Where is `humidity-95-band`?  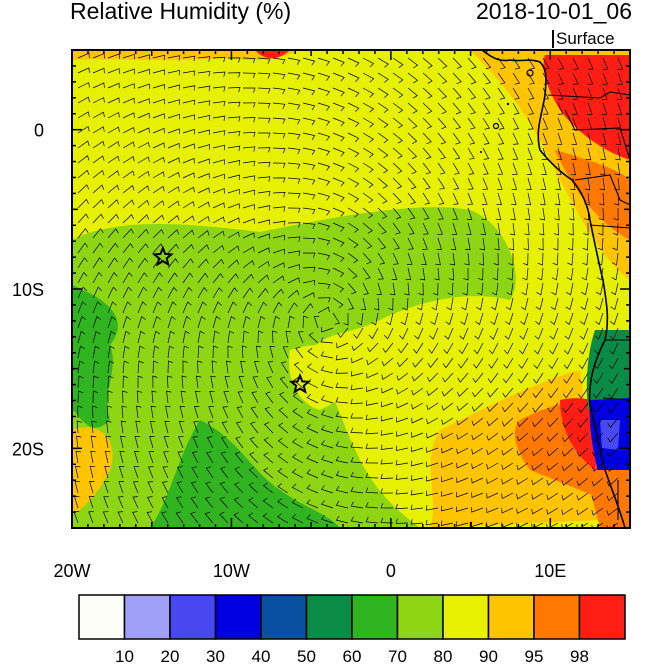
humidity-95-band is located at coordinates (186, 55).